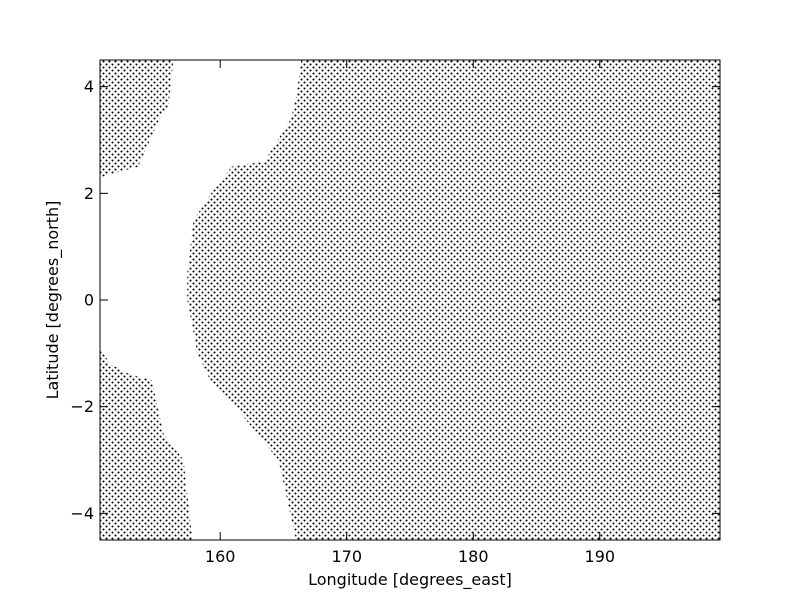 The width and height of the screenshot is (800, 600). What do you see at coordinates (89, 193) in the screenshot?
I see `y-tick-label: 2` at bounding box center [89, 193].